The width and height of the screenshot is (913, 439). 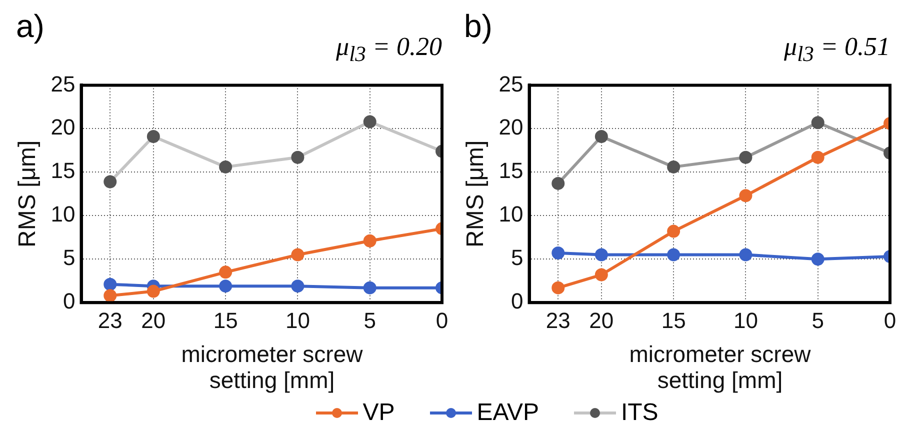 I want to click on chart-title: a), so click(x=30, y=26).